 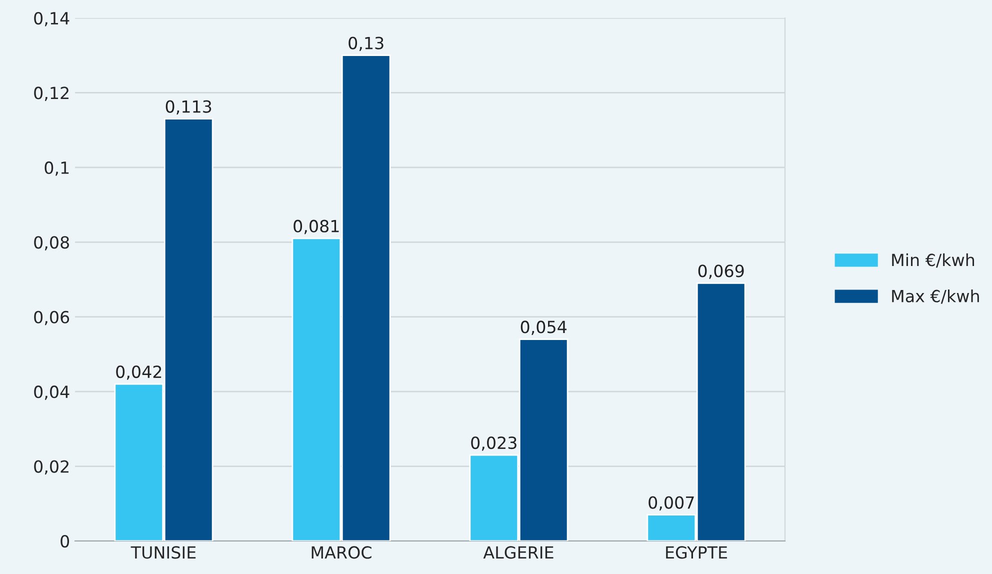 I want to click on data-label: 0,113, so click(x=189, y=107).